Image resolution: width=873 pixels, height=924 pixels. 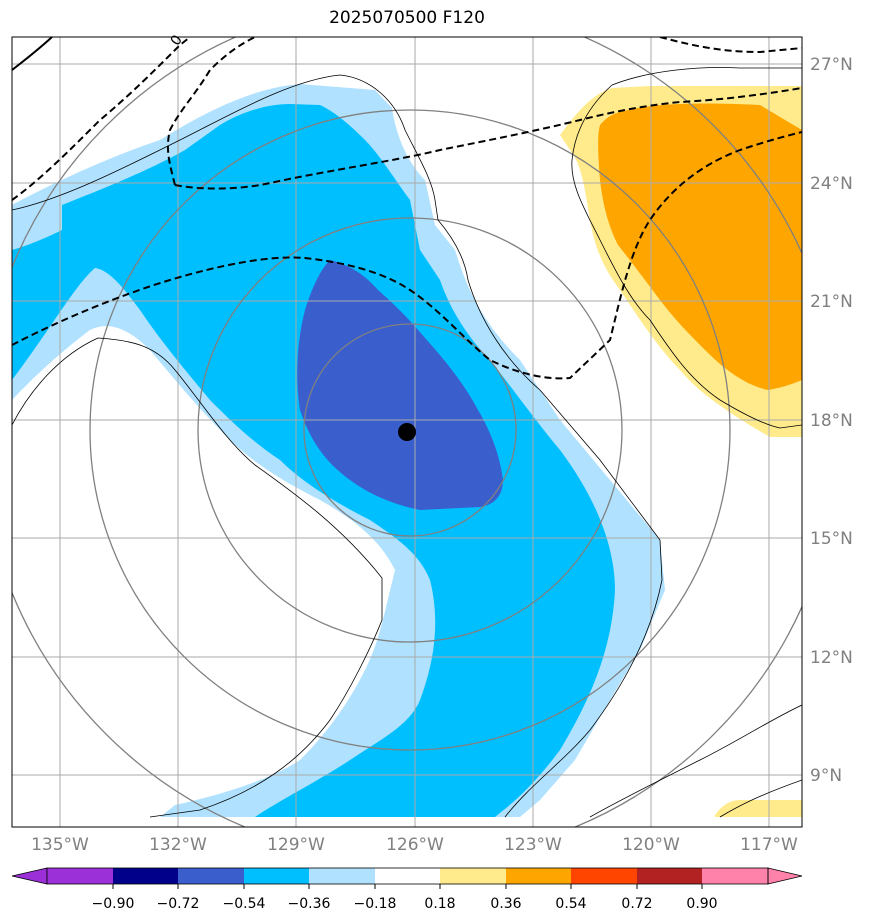 I want to click on anomaly-positive-area, so click(x=700, y=246).